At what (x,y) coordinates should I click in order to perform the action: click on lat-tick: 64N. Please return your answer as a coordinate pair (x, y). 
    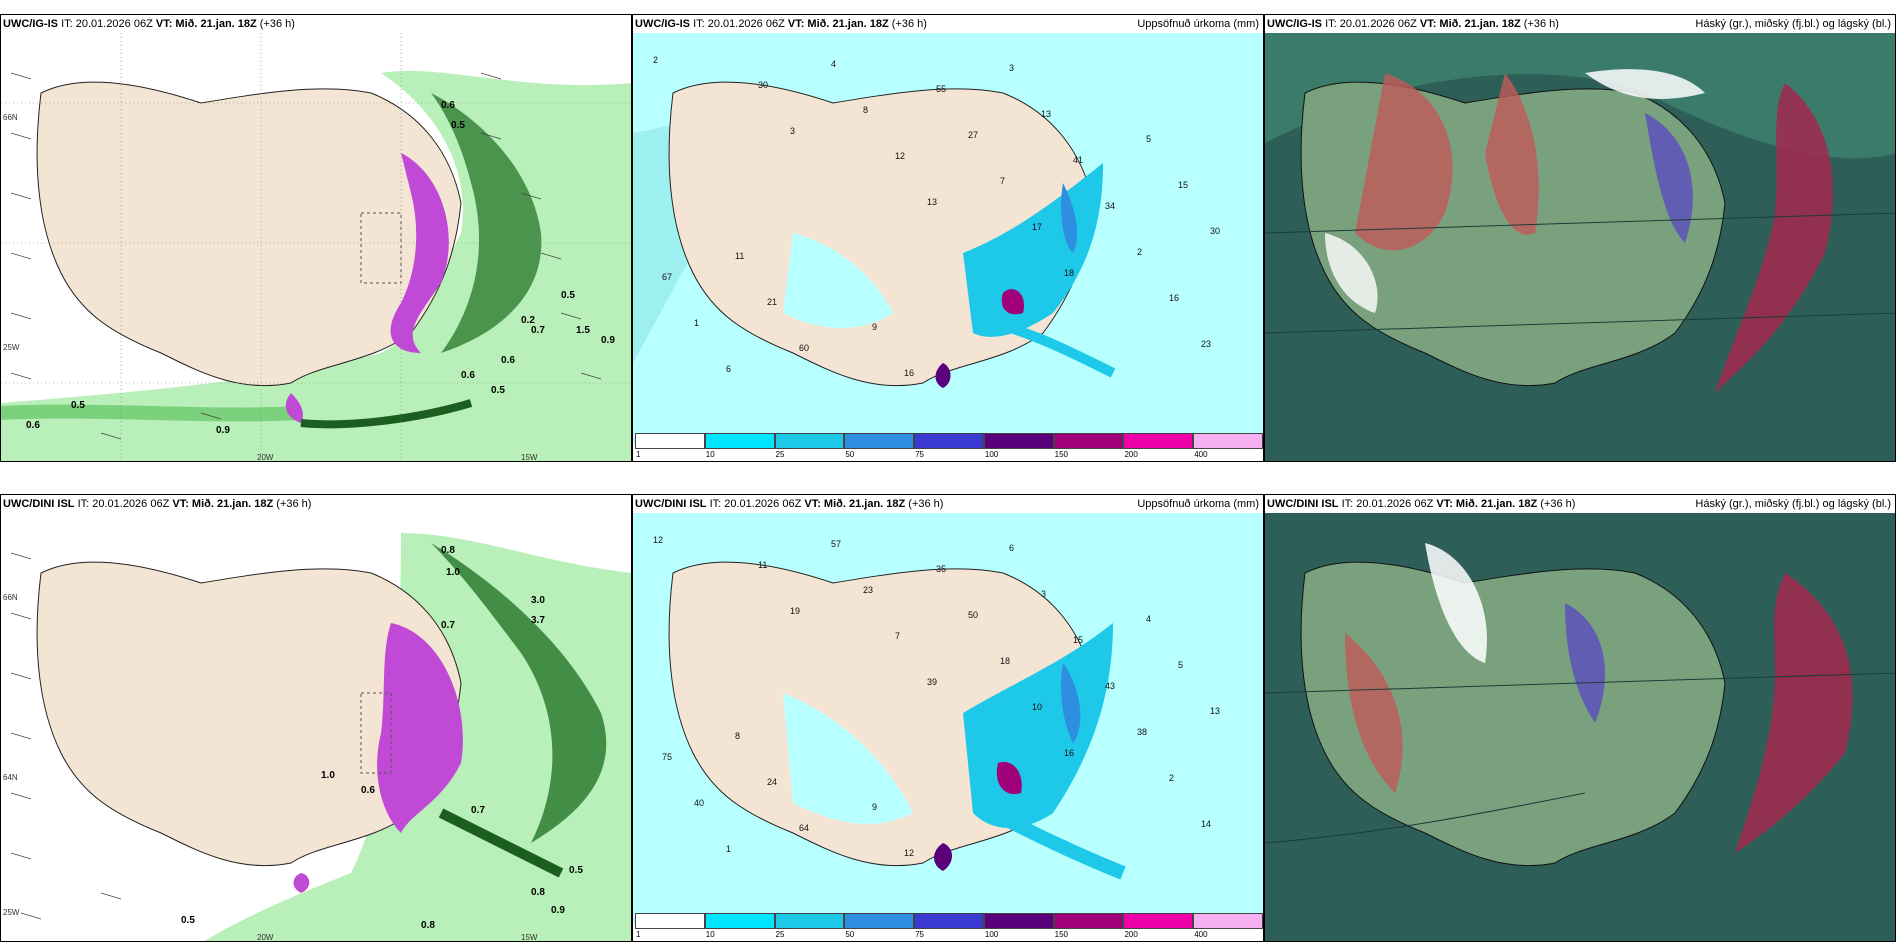
    Looking at the image, I should click on (10, 777).